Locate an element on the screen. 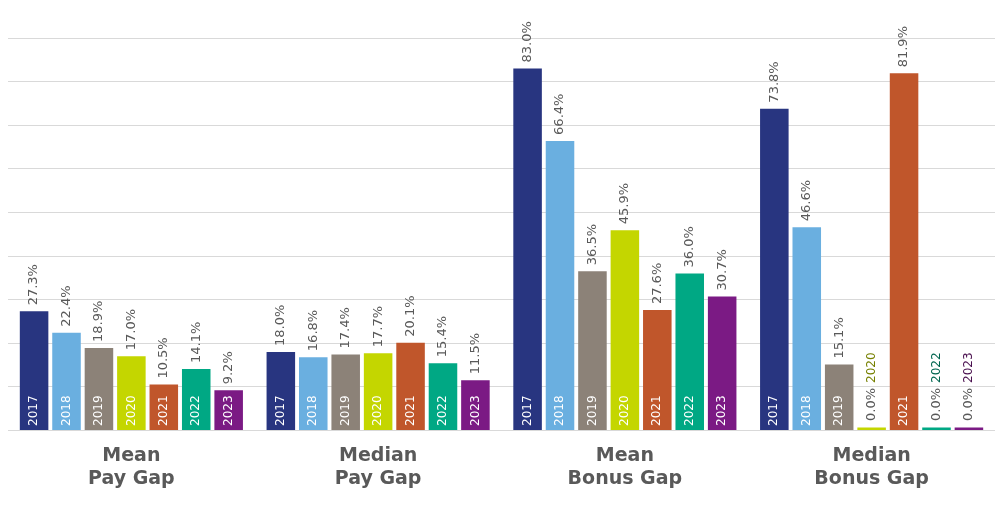  data-label: 11.5% is located at coordinates (474, 353).